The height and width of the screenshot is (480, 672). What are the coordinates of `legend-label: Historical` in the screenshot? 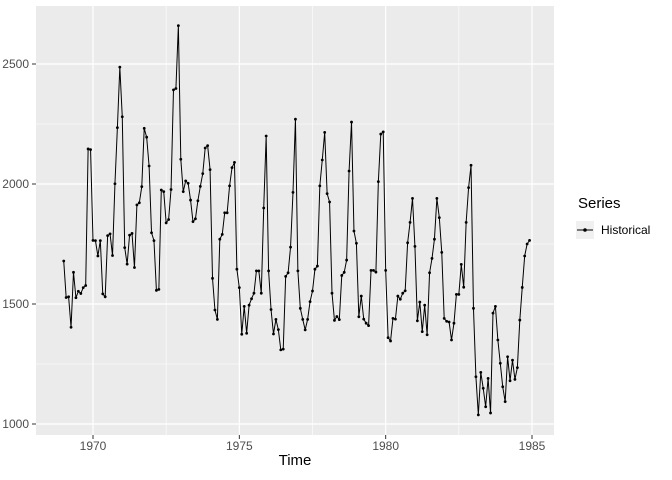 It's located at (626, 230).